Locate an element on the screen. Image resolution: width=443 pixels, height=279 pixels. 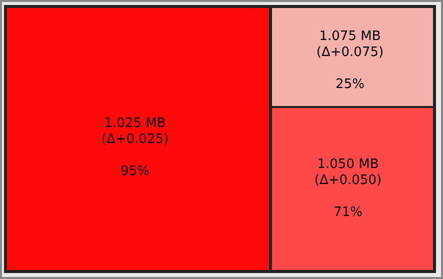
category-label: 1.050 MB is located at coordinates (348, 164).